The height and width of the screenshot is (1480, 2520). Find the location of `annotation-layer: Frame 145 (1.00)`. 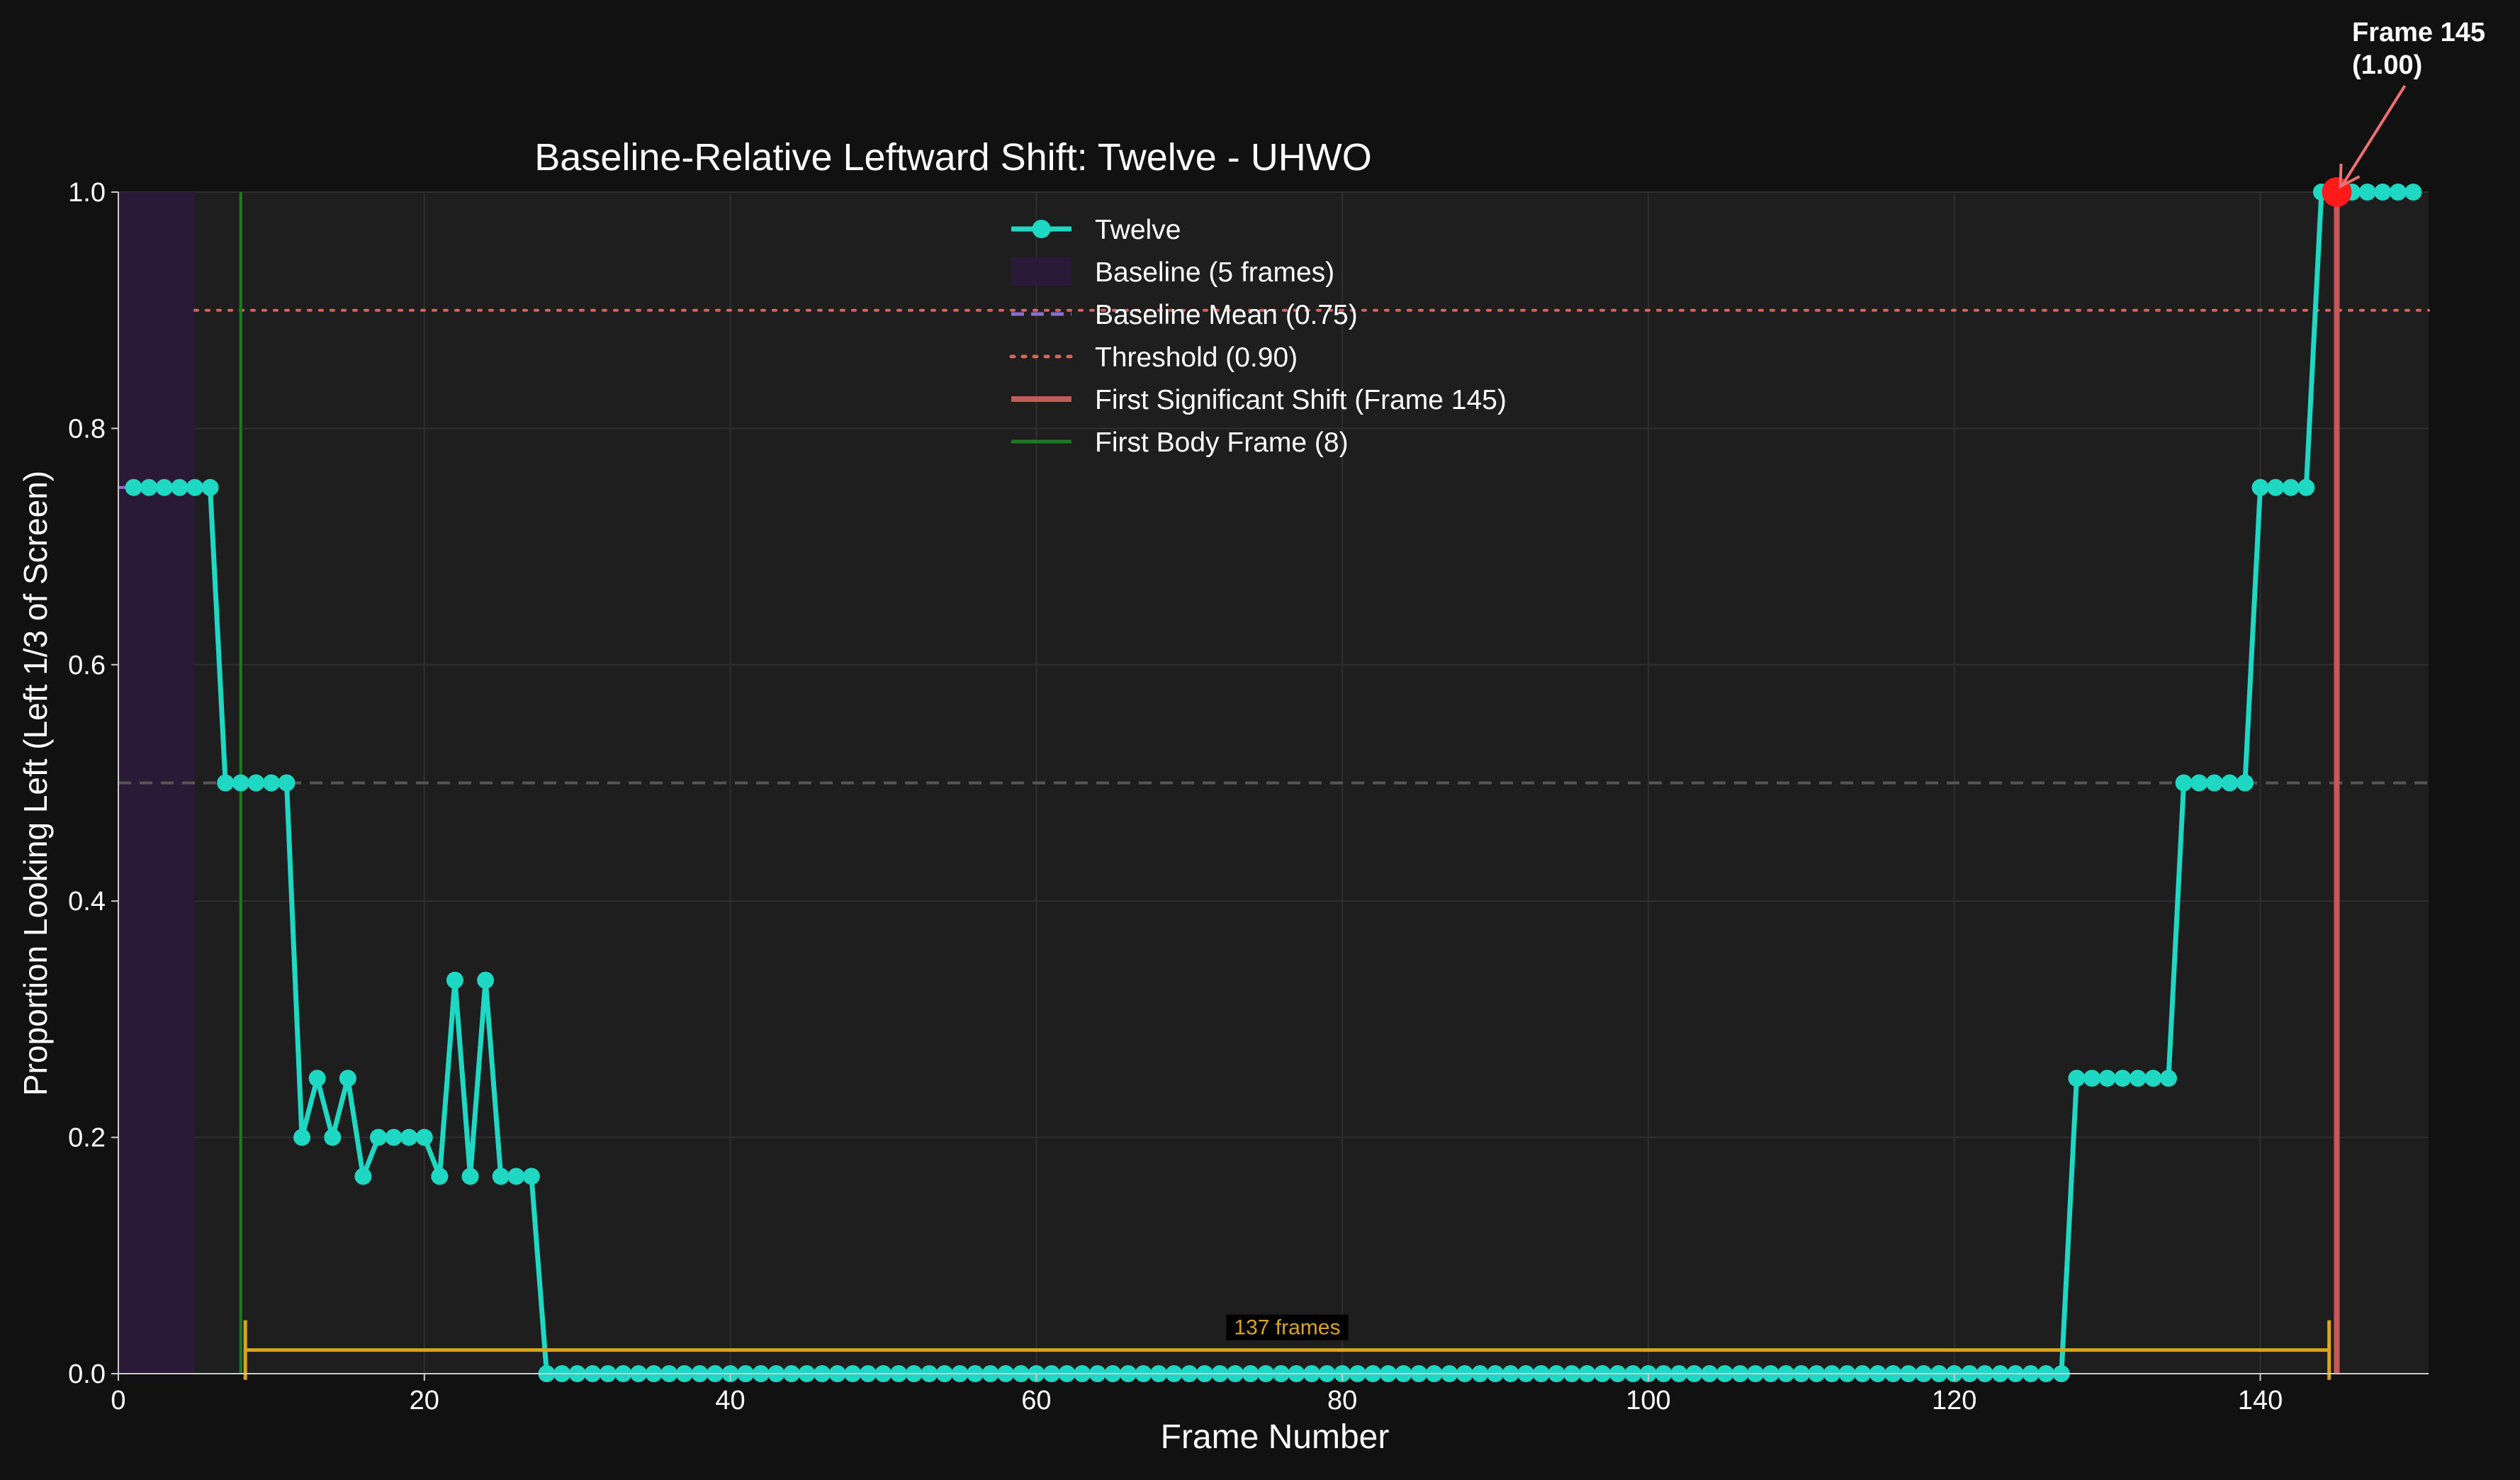

annotation-layer: Frame 145 (1.00) is located at coordinates (2403, 112).